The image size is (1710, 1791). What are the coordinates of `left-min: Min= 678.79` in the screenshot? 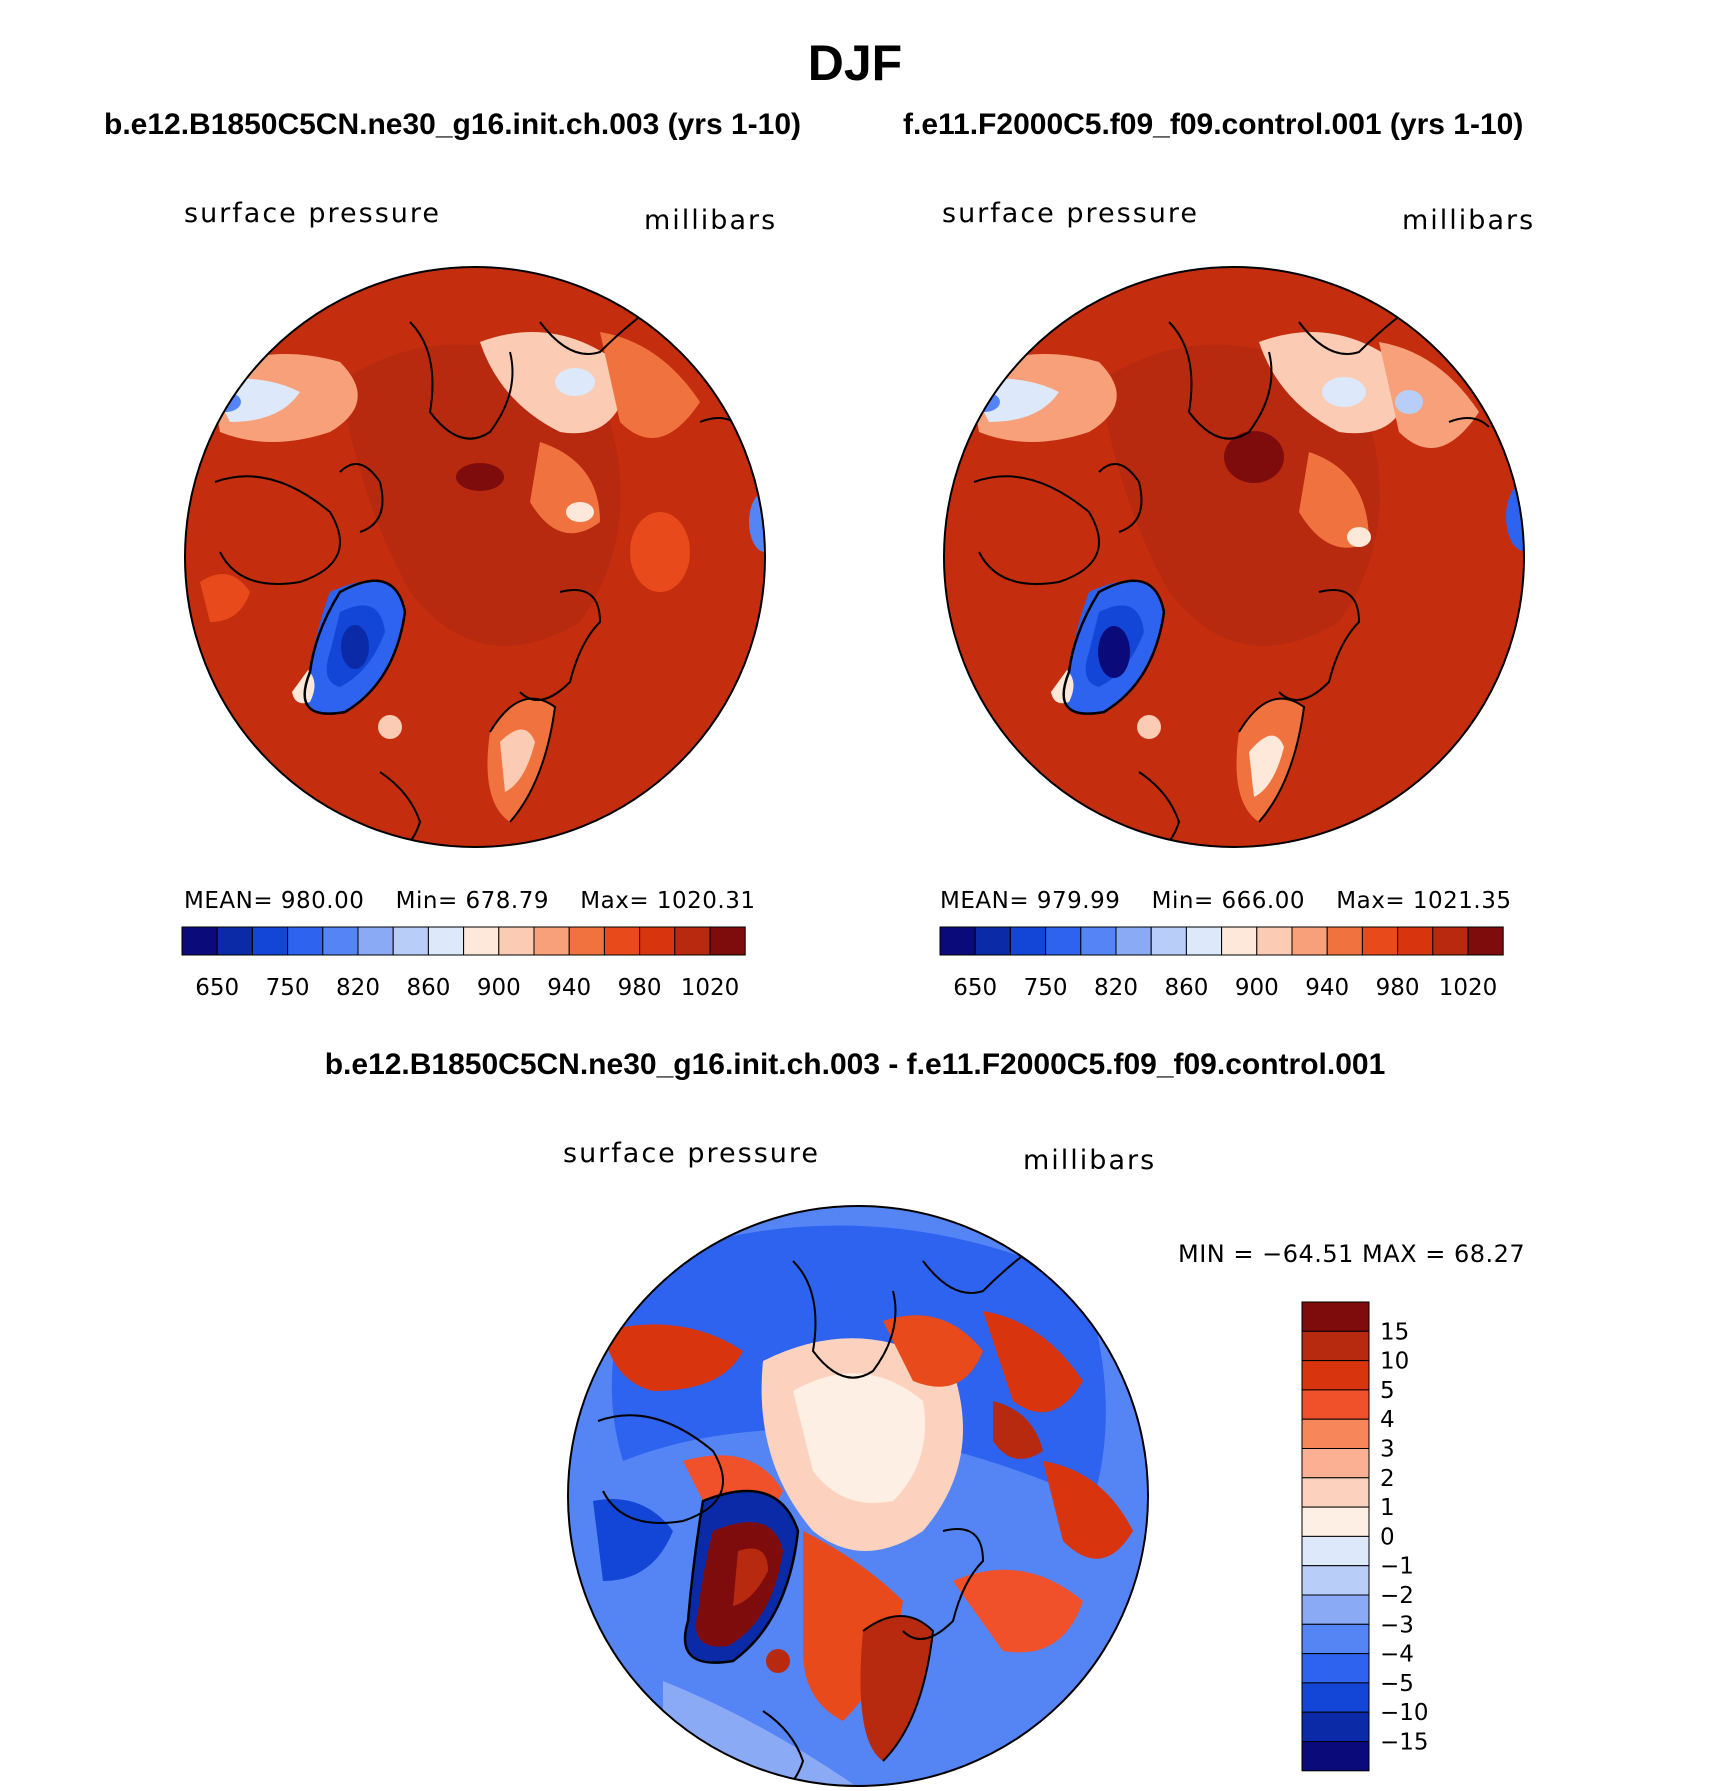 It's located at (472, 901).